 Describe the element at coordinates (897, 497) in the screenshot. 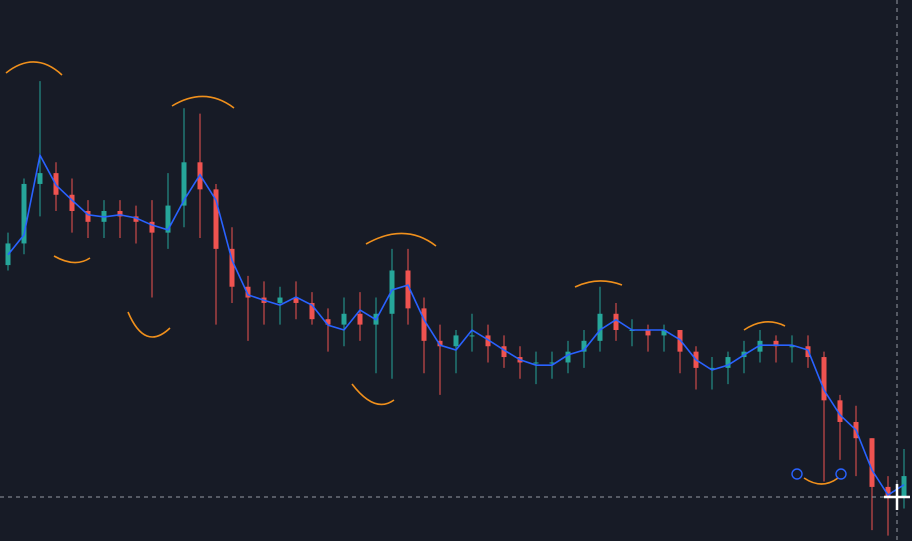

I see `cursor` at that location.